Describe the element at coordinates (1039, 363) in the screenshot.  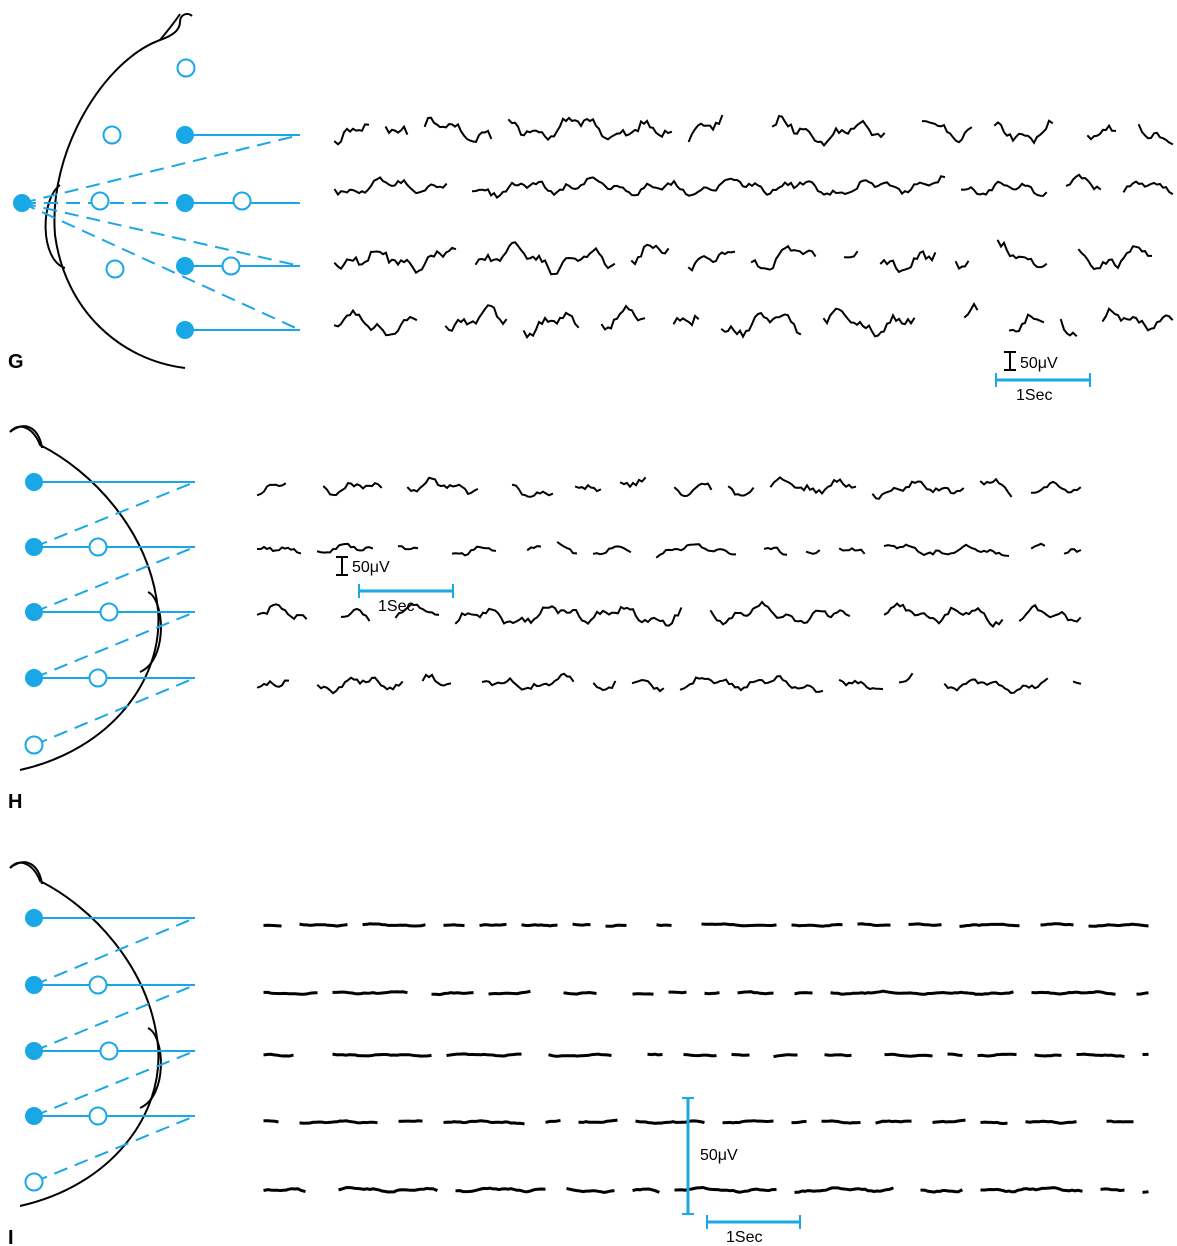
I see `voltage-scale-label-g: 50μV` at that location.